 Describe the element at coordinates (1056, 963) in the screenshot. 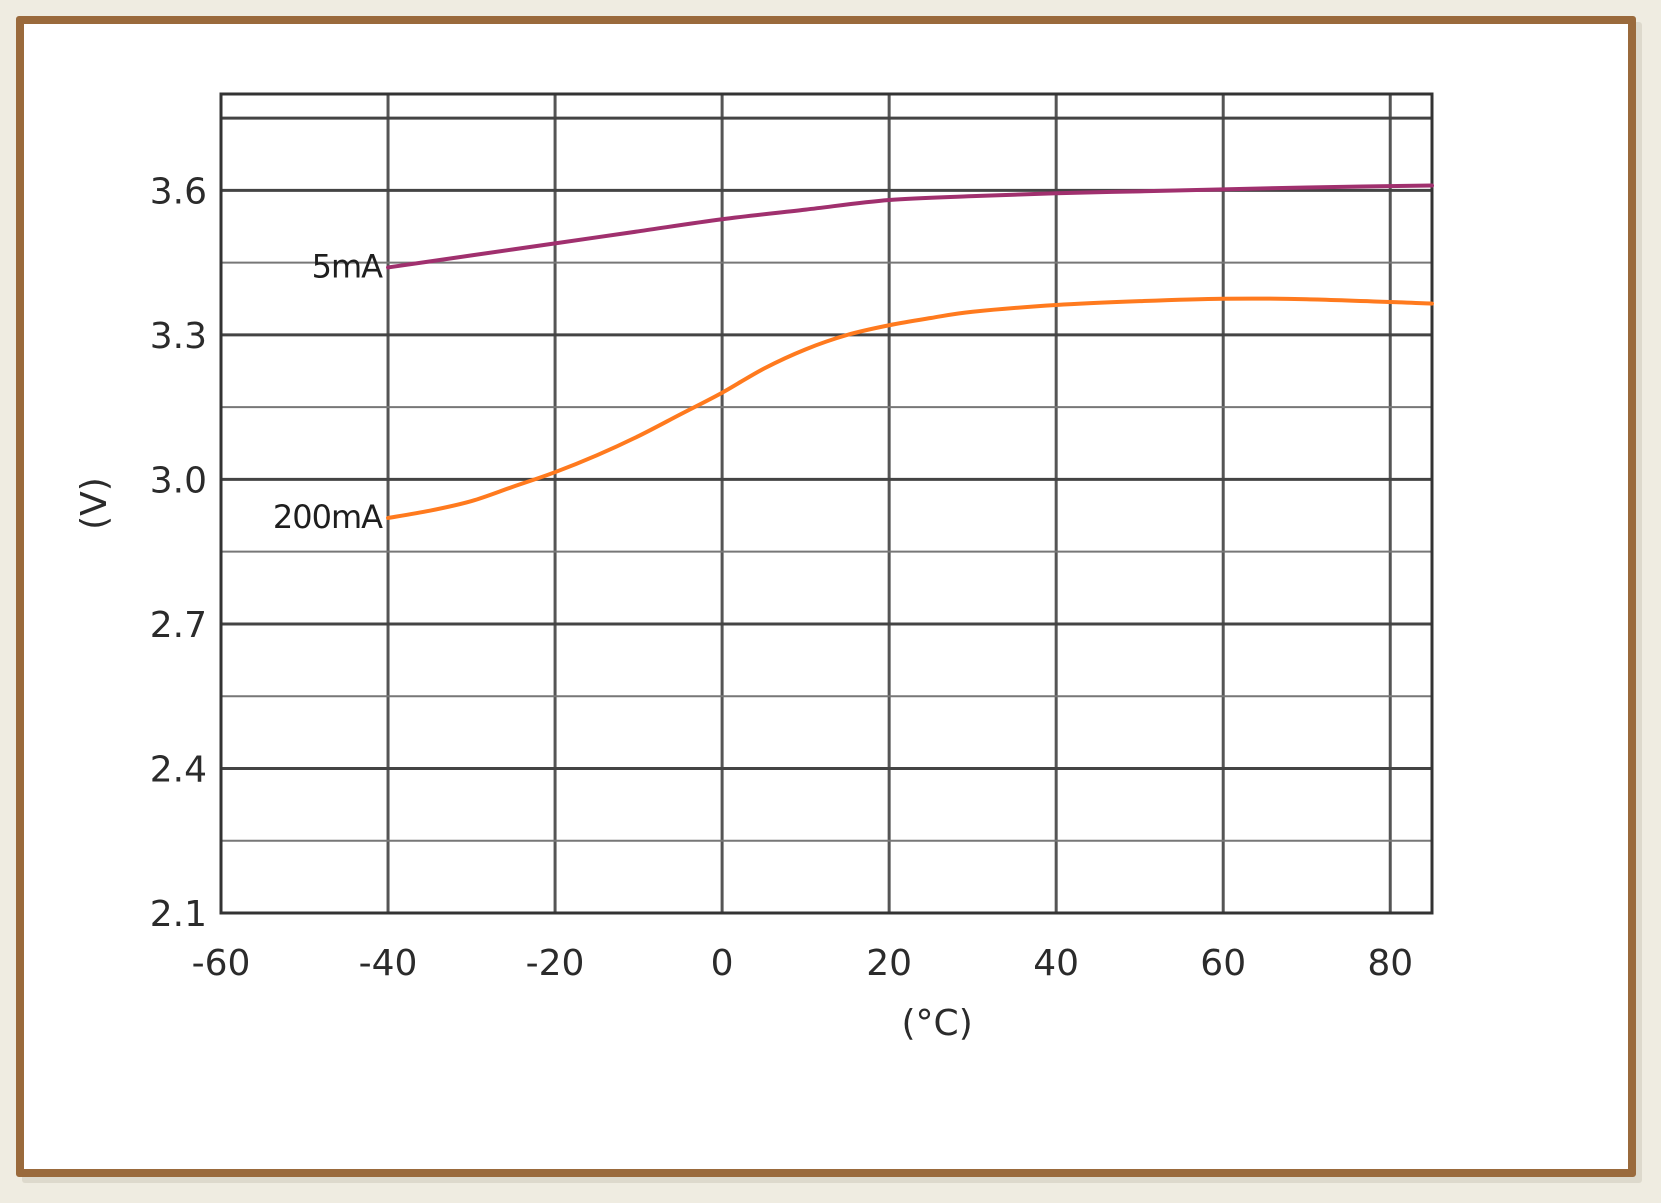

I see `x-tick-label: 40` at that location.